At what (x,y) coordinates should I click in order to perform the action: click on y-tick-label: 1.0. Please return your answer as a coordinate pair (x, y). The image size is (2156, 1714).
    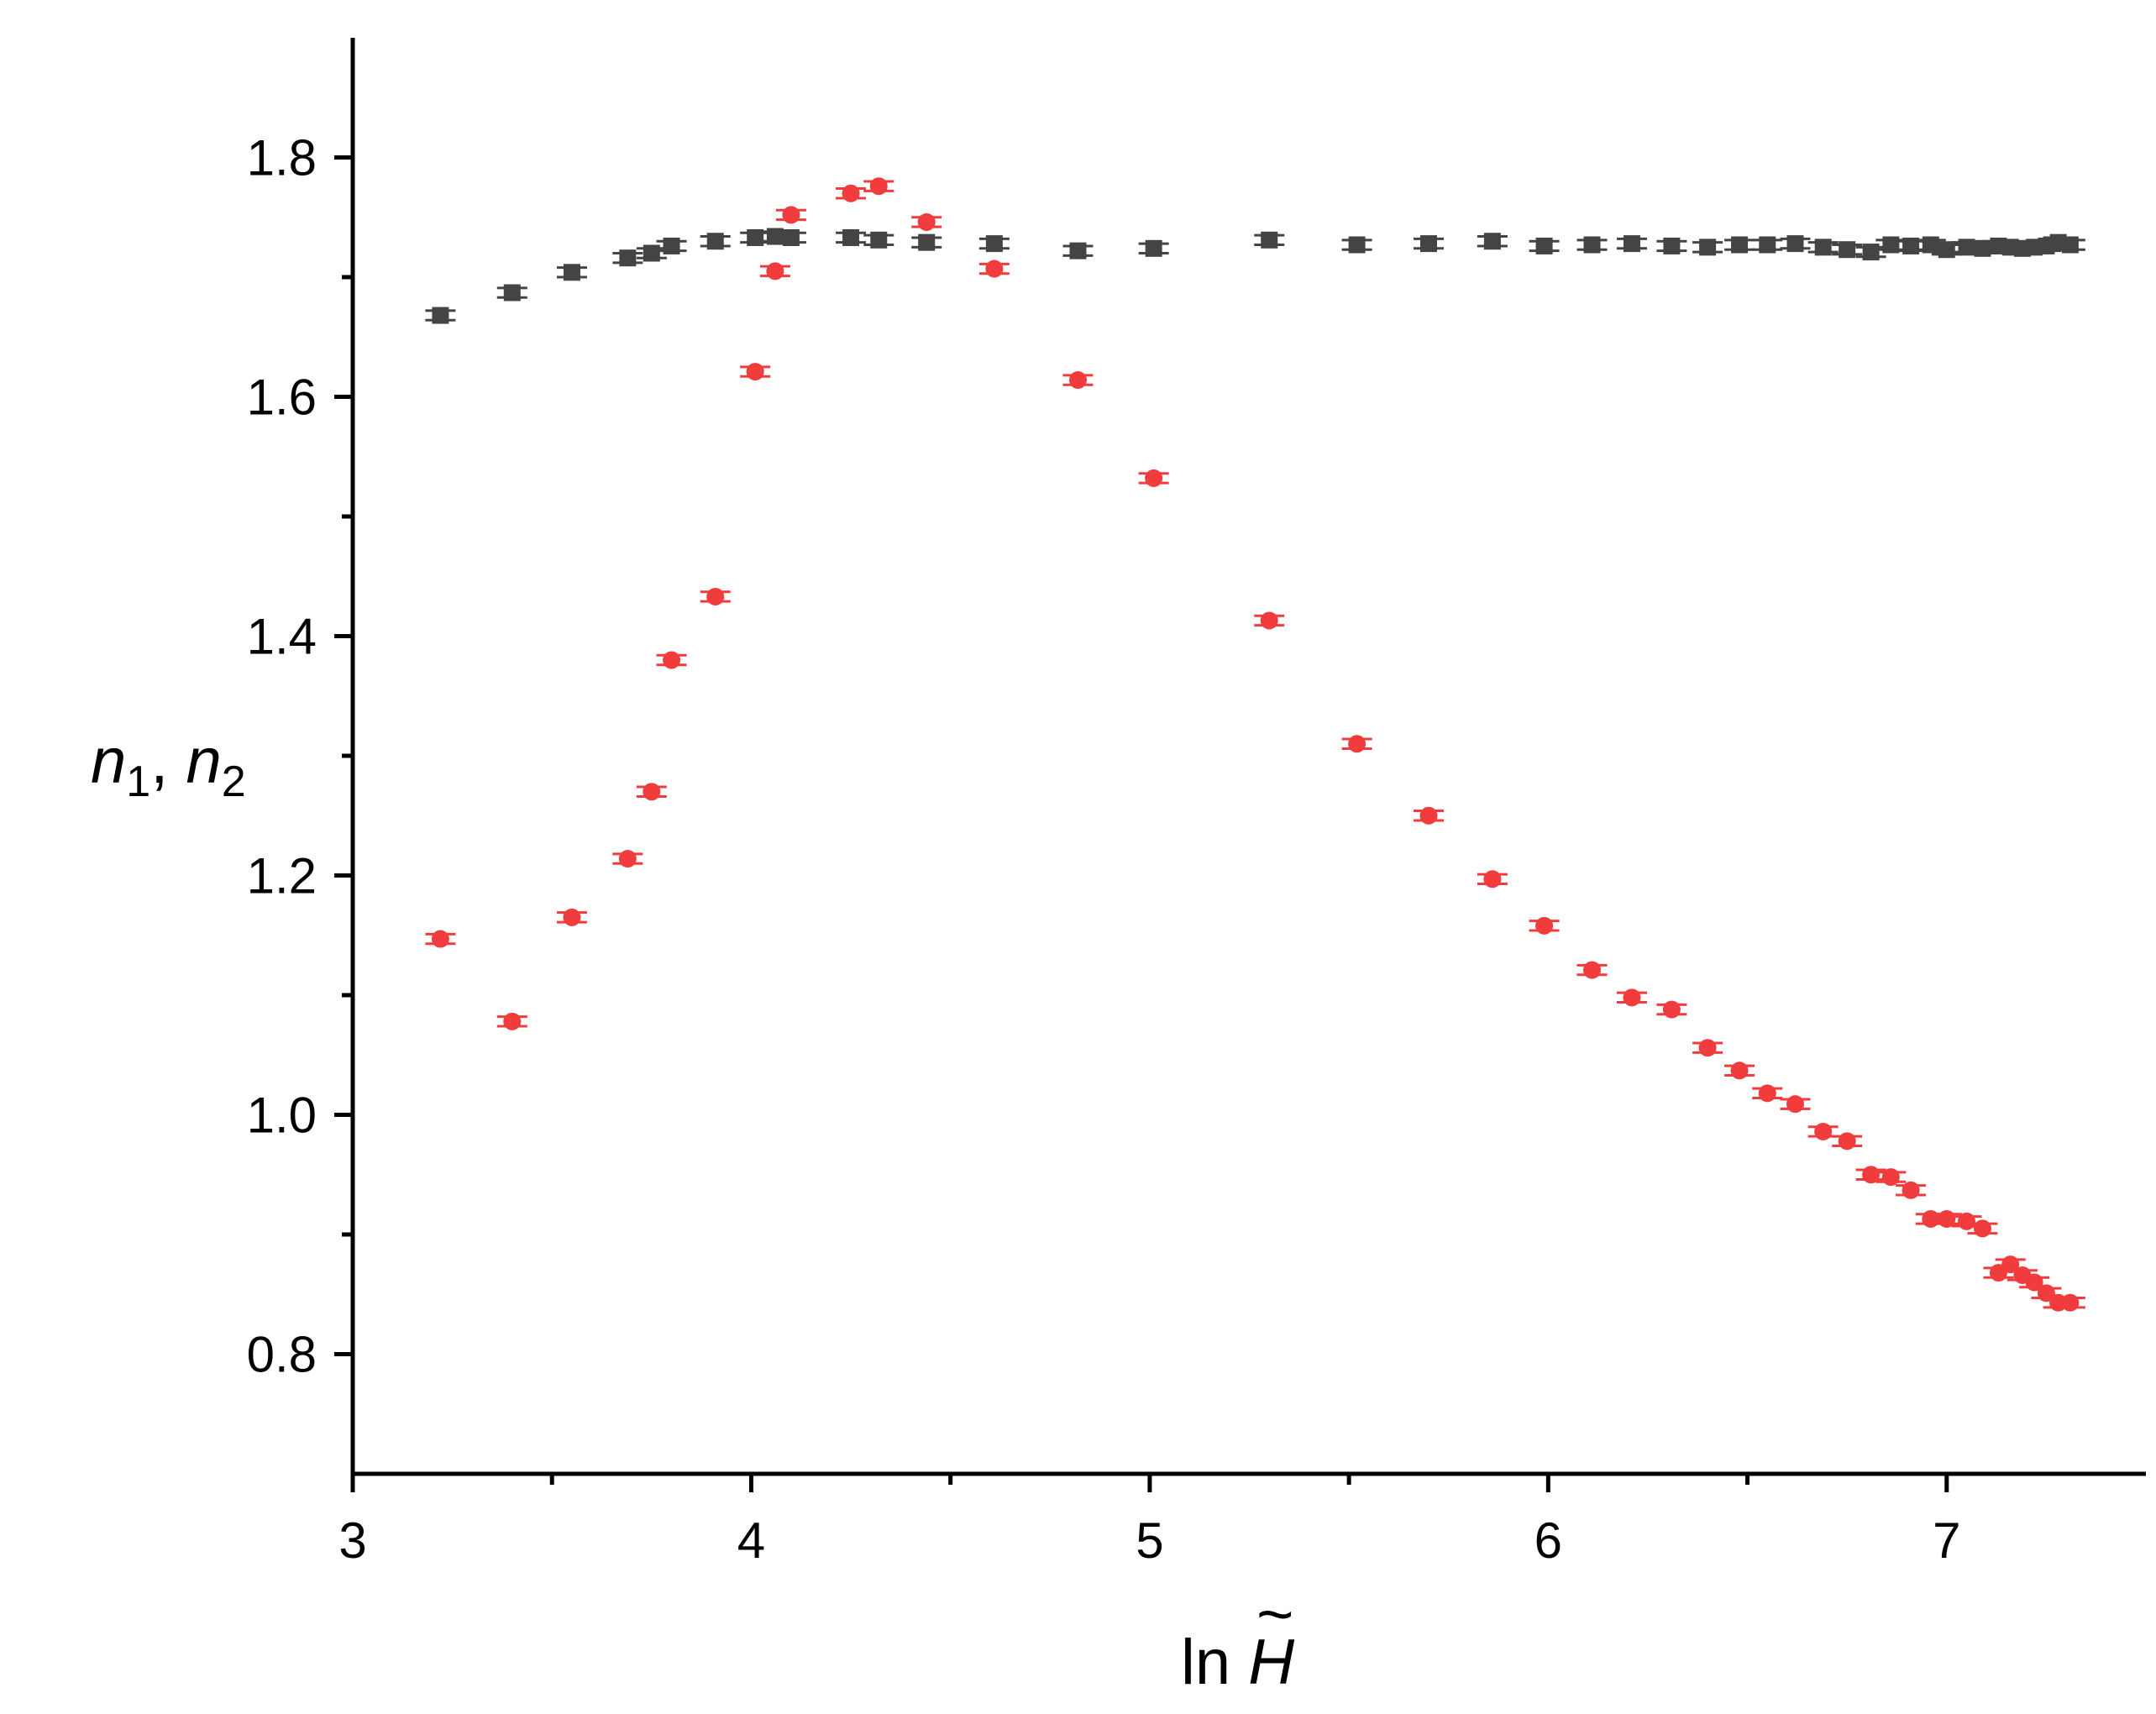
    Looking at the image, I should click on (282, 1116).